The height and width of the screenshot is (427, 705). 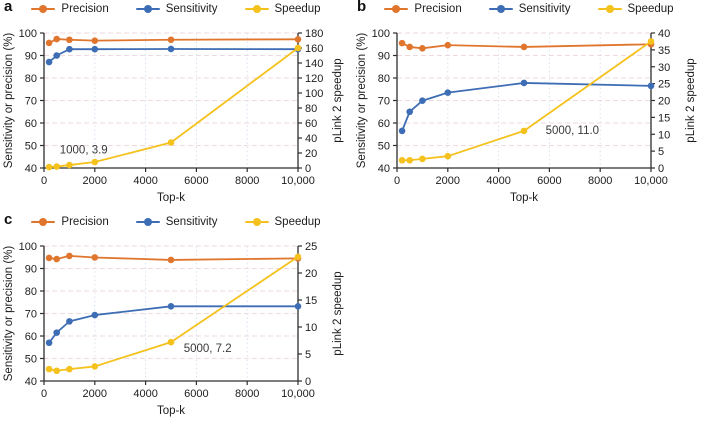 I want to click on svg-text: 35, so click(x=664, y=51).